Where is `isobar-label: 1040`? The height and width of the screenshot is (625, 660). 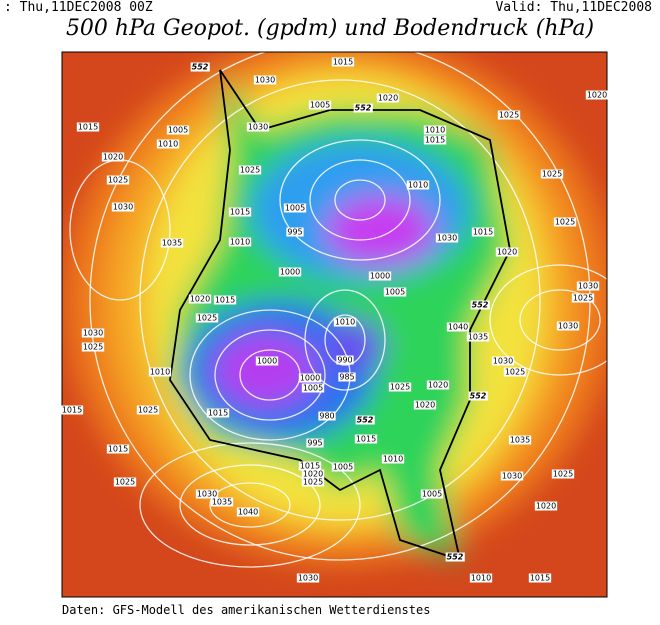 isobar-label: 1040 is located at coordinates (458, 327).